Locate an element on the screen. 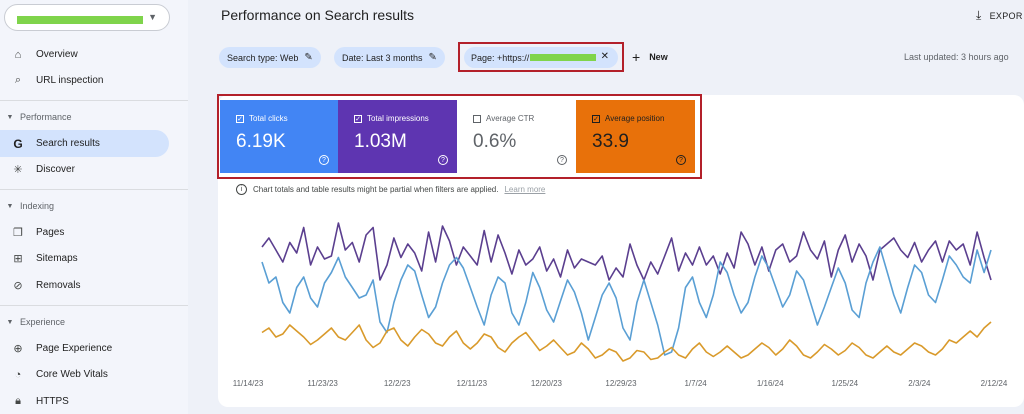 This screenshot has height=414, width=1024. metric-value: 0.6% is located at coordinates (495, 141).